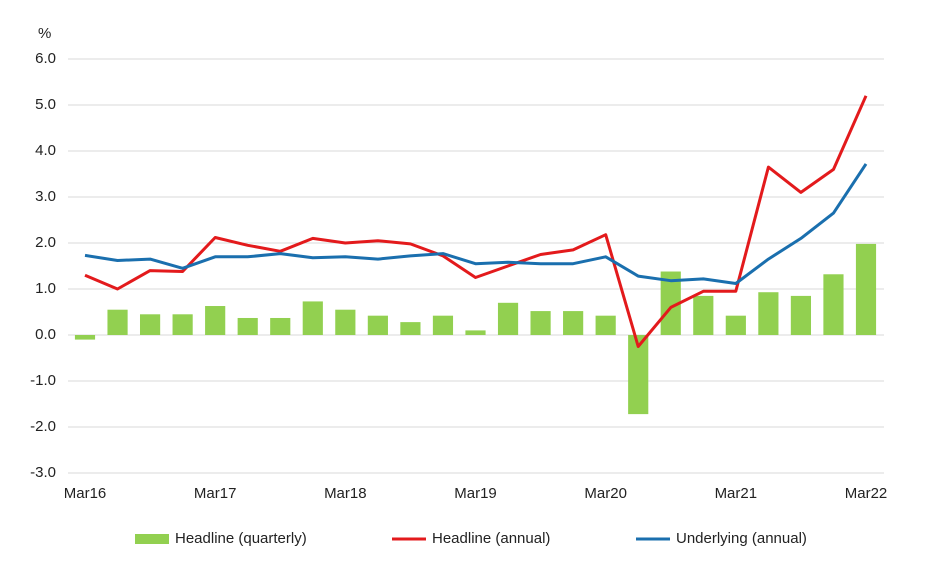 The width and height of the screenshot is (942, 567). Describe the element at coordinates (45, 196) in the screenshot. I see `y-tick-label: 3.0` at that location.